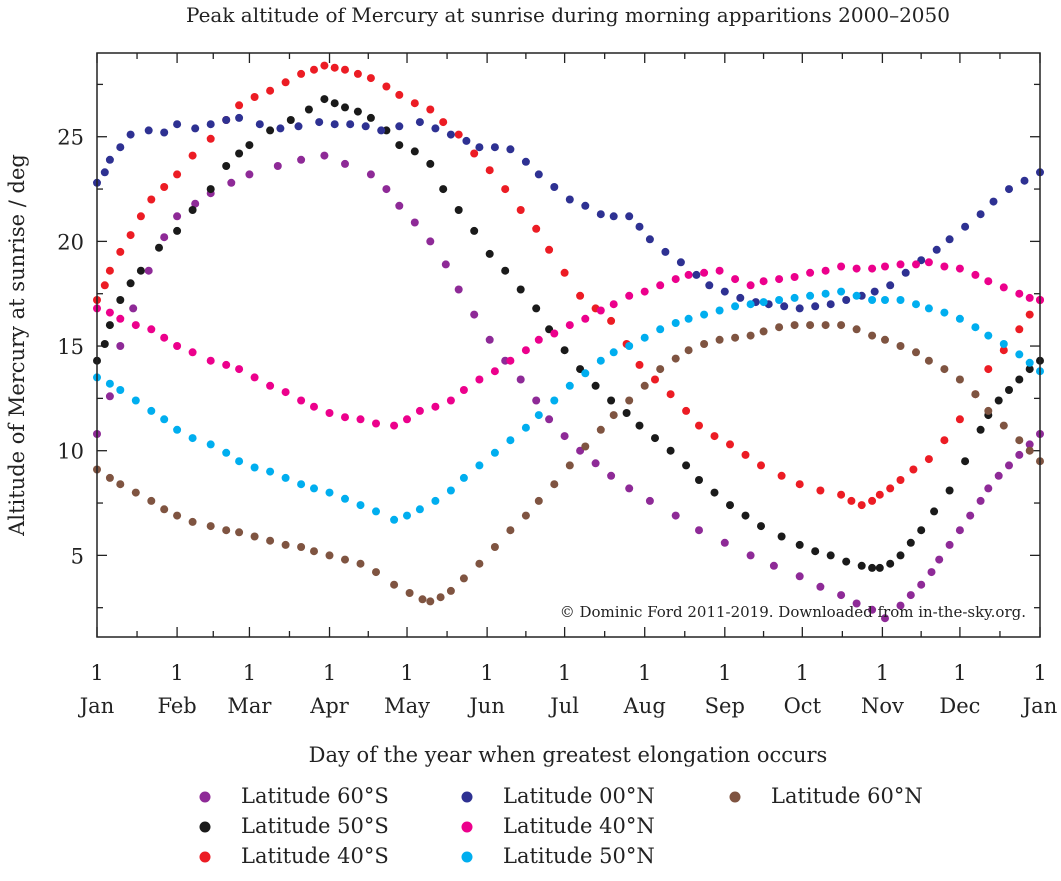  What do you see at coordinates (70, 347) in the screenshot?
I see `y-tick-labels: 5 10 15 20 25` at bounding box center [70, 347].